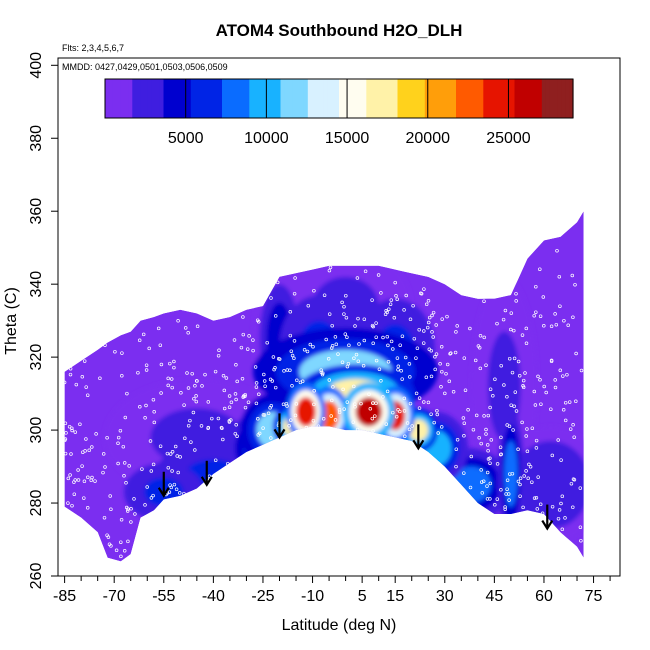 The width and height of the screenshot is (650, 650). Describe the element at coordinates (395, 596) in the screenshot. I see `x-tick-label: 15` at that location.